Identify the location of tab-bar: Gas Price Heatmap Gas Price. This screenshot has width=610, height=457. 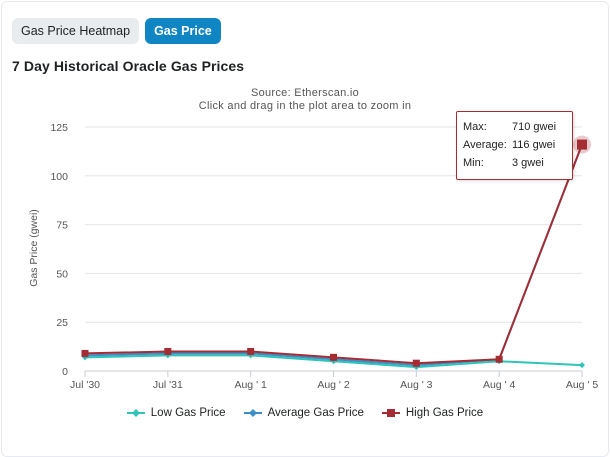
(116, 31).